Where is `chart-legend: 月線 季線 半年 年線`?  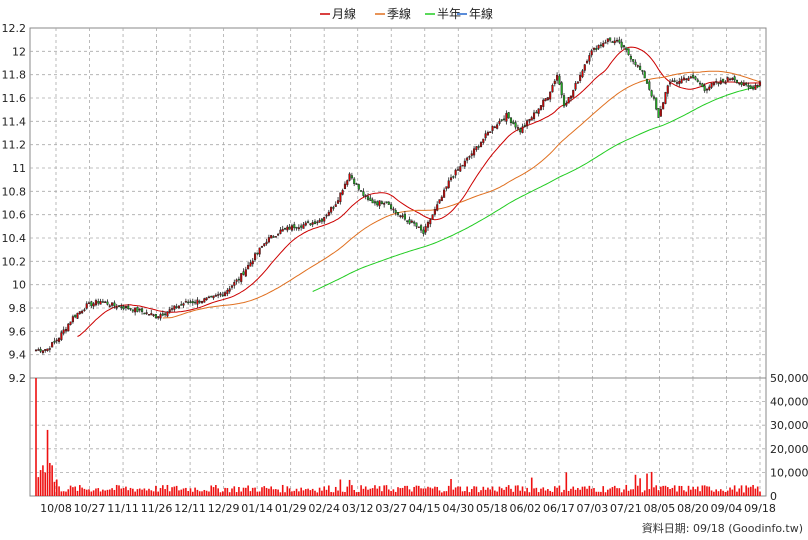 chart-legend: 月線 季線 半年 年線 is located at coordinates (406, 13).